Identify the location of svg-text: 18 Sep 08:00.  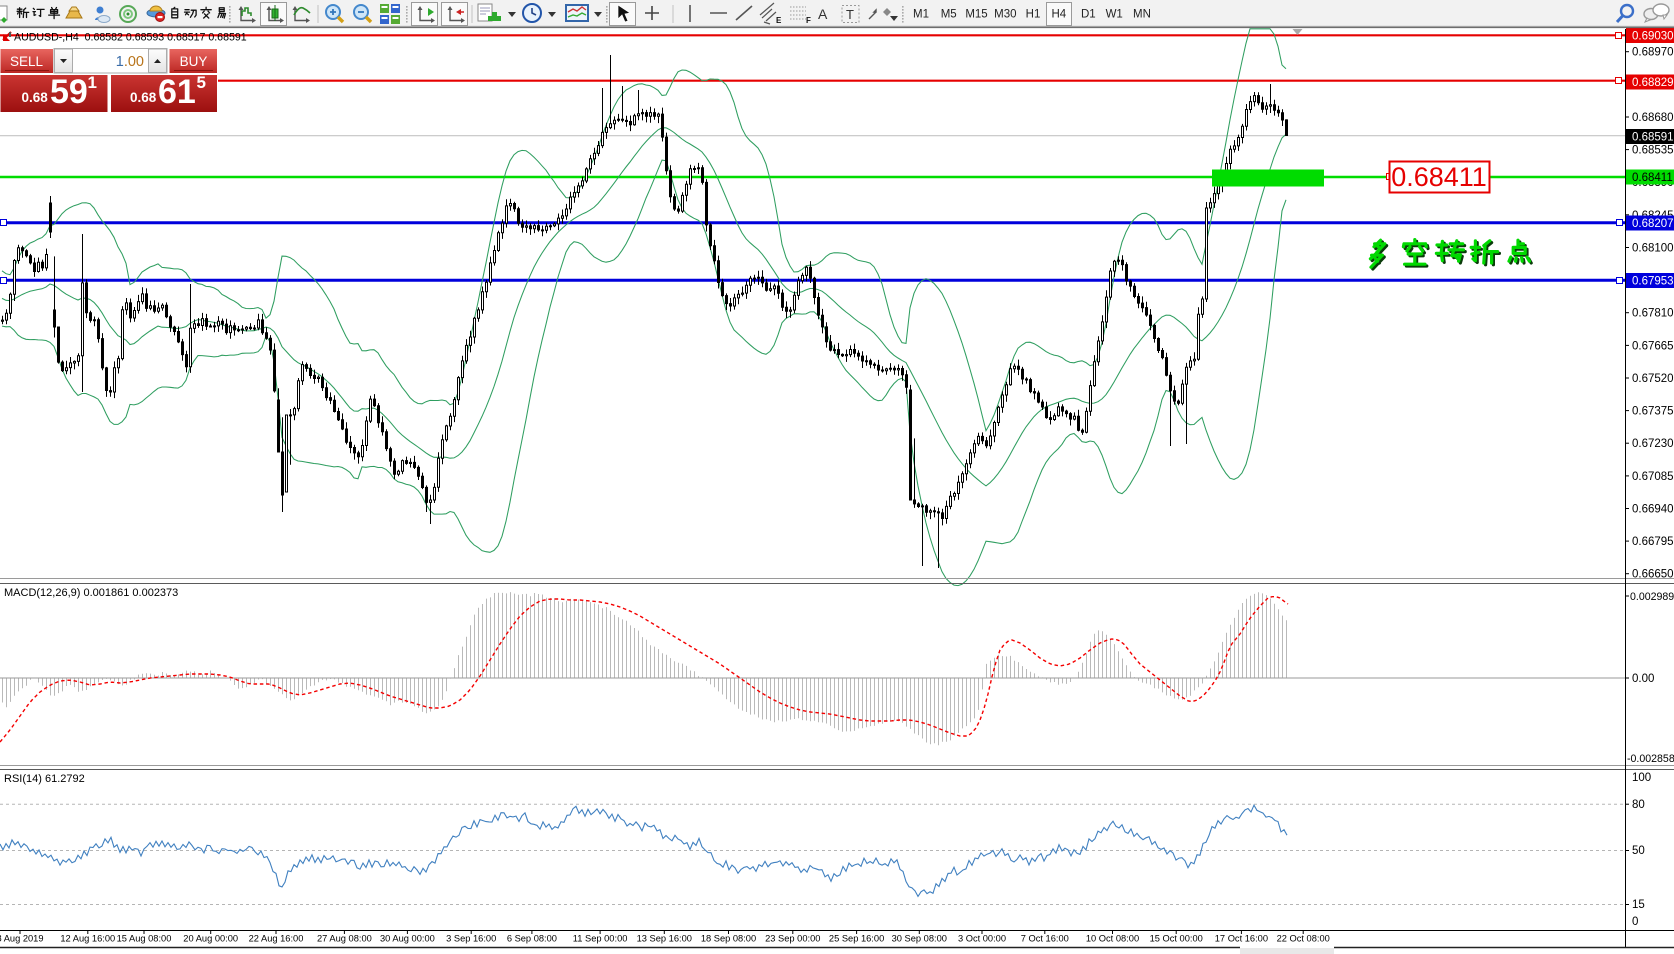
(728, 939).